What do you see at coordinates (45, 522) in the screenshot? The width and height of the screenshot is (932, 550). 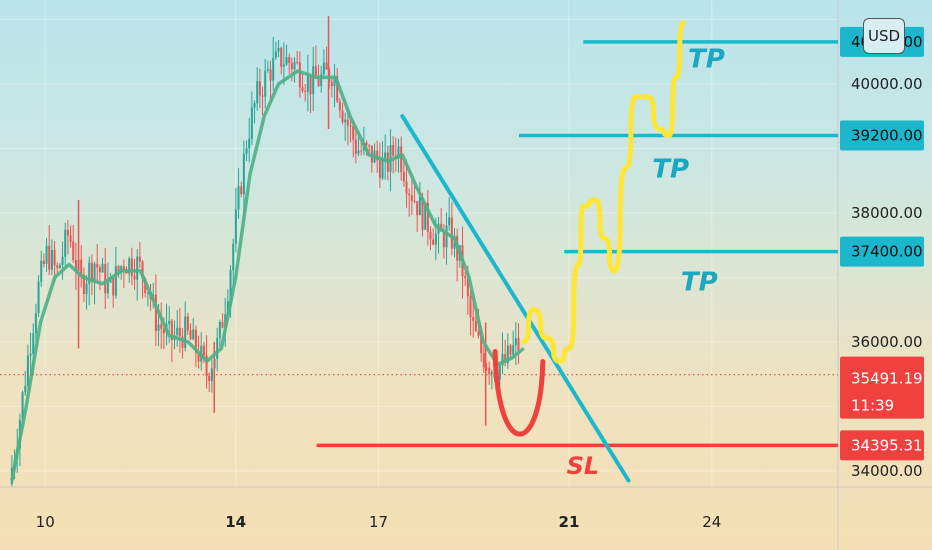 I see `x-tick-label: 10` at bounding box center [45, 522].